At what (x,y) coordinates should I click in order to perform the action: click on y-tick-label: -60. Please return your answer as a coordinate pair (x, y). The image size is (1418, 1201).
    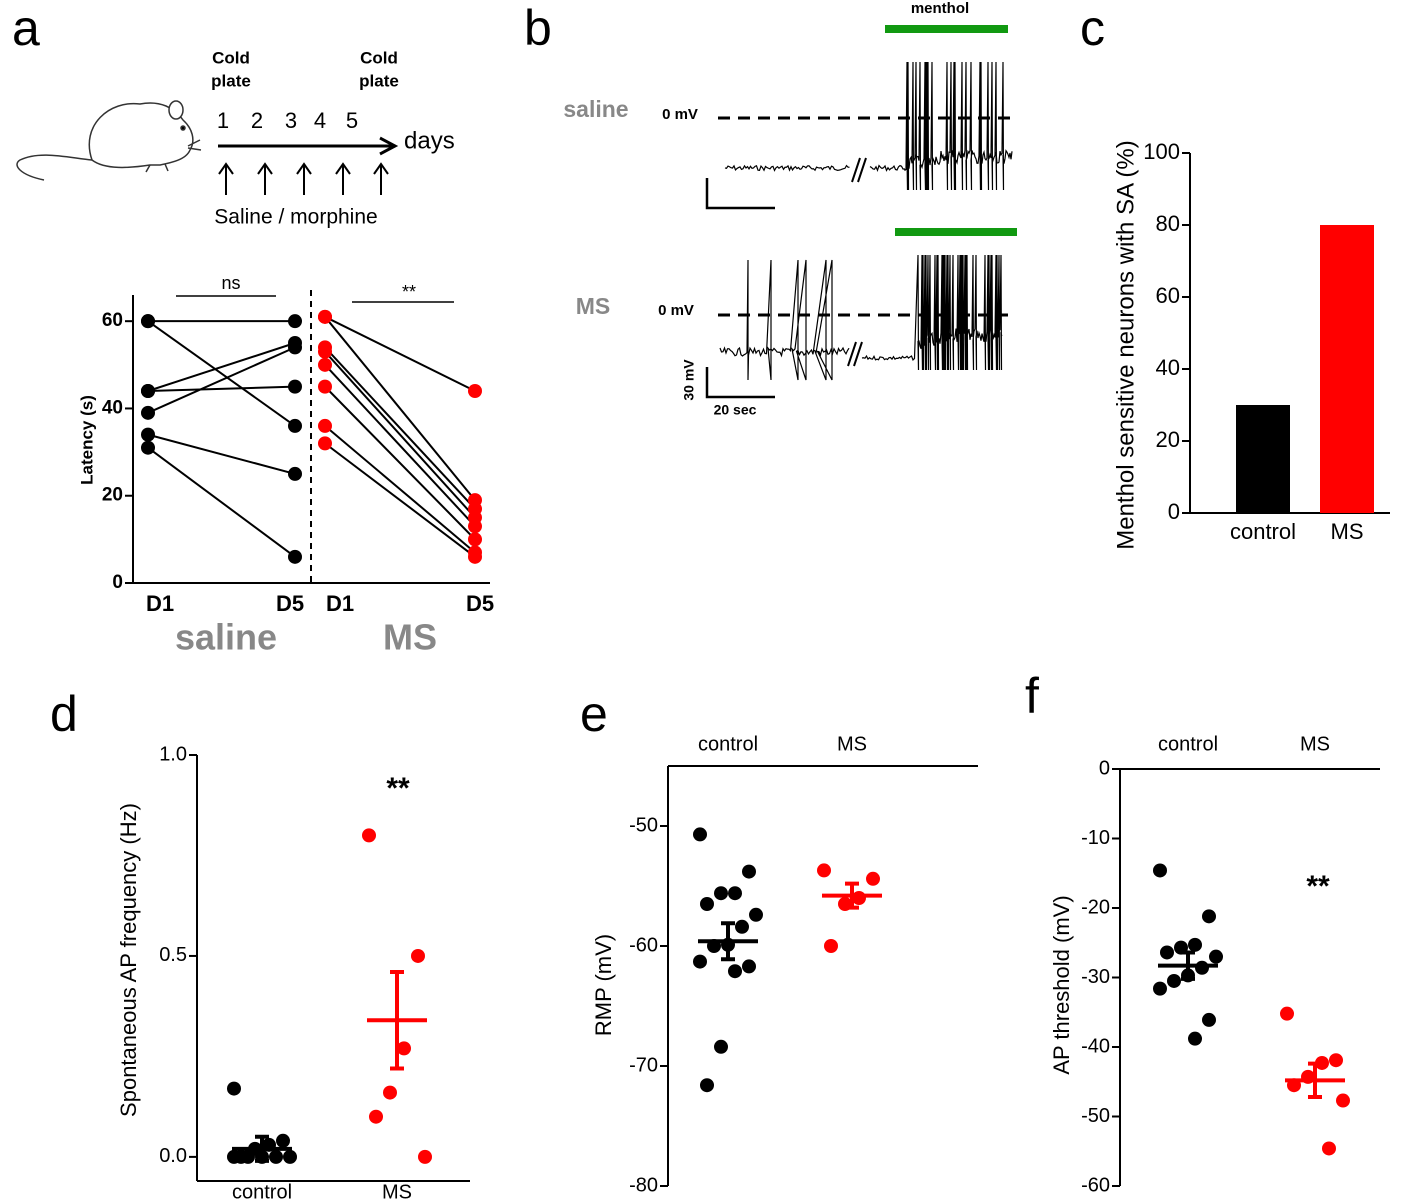
    Looking at the image, I should click on (1095, 1185).